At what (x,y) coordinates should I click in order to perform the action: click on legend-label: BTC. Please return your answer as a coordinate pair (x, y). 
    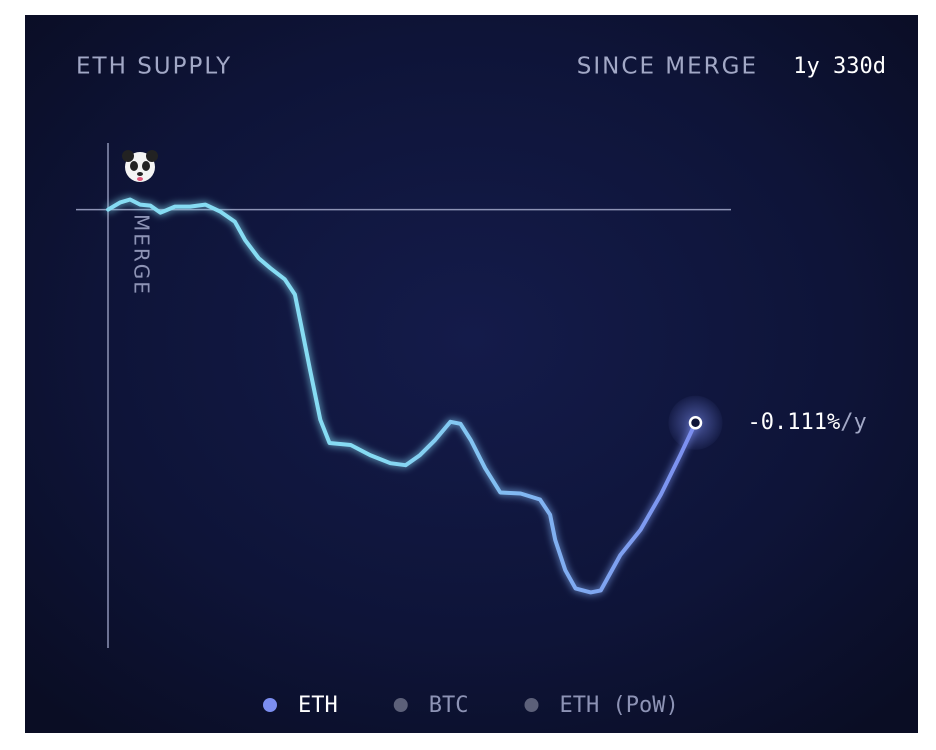
    Looking at the image, I should click on (449, 705).